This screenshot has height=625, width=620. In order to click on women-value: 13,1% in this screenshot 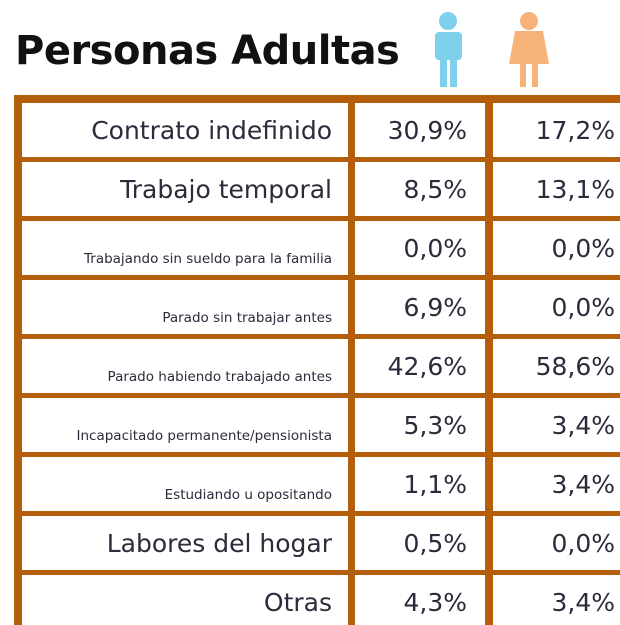, I will do `click(556, 189)`.